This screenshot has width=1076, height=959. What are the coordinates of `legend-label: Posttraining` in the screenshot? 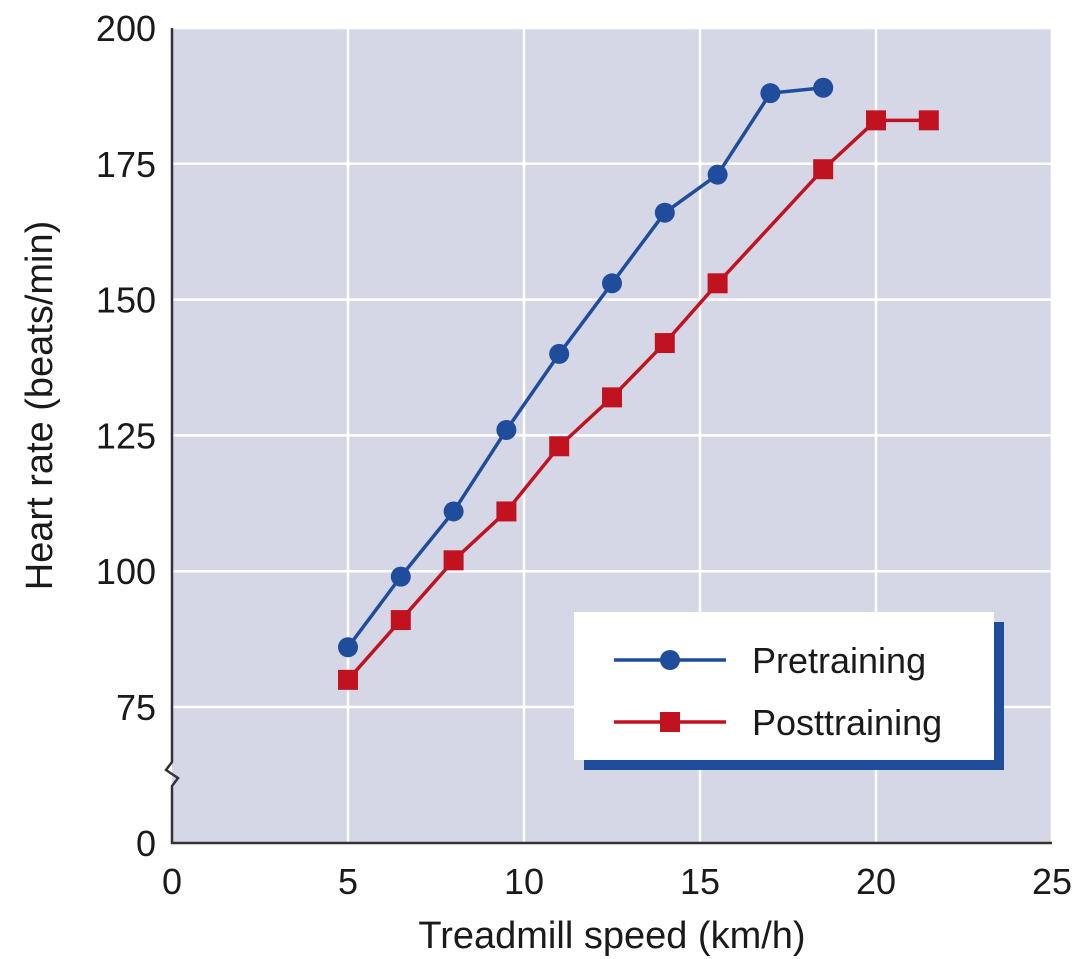 It's located at (847, 722).